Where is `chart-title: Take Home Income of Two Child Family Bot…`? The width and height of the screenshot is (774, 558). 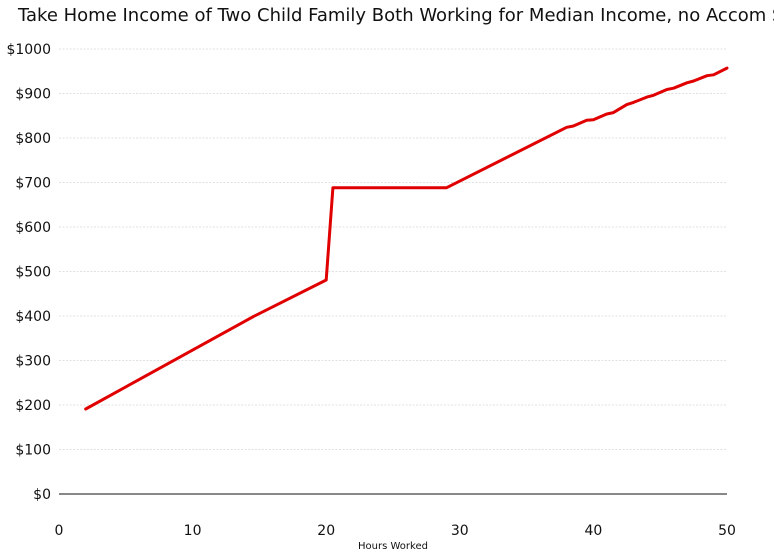
chart-title: Take Home Income of Two Child Family Bot… is located at coordinates (395, 15).